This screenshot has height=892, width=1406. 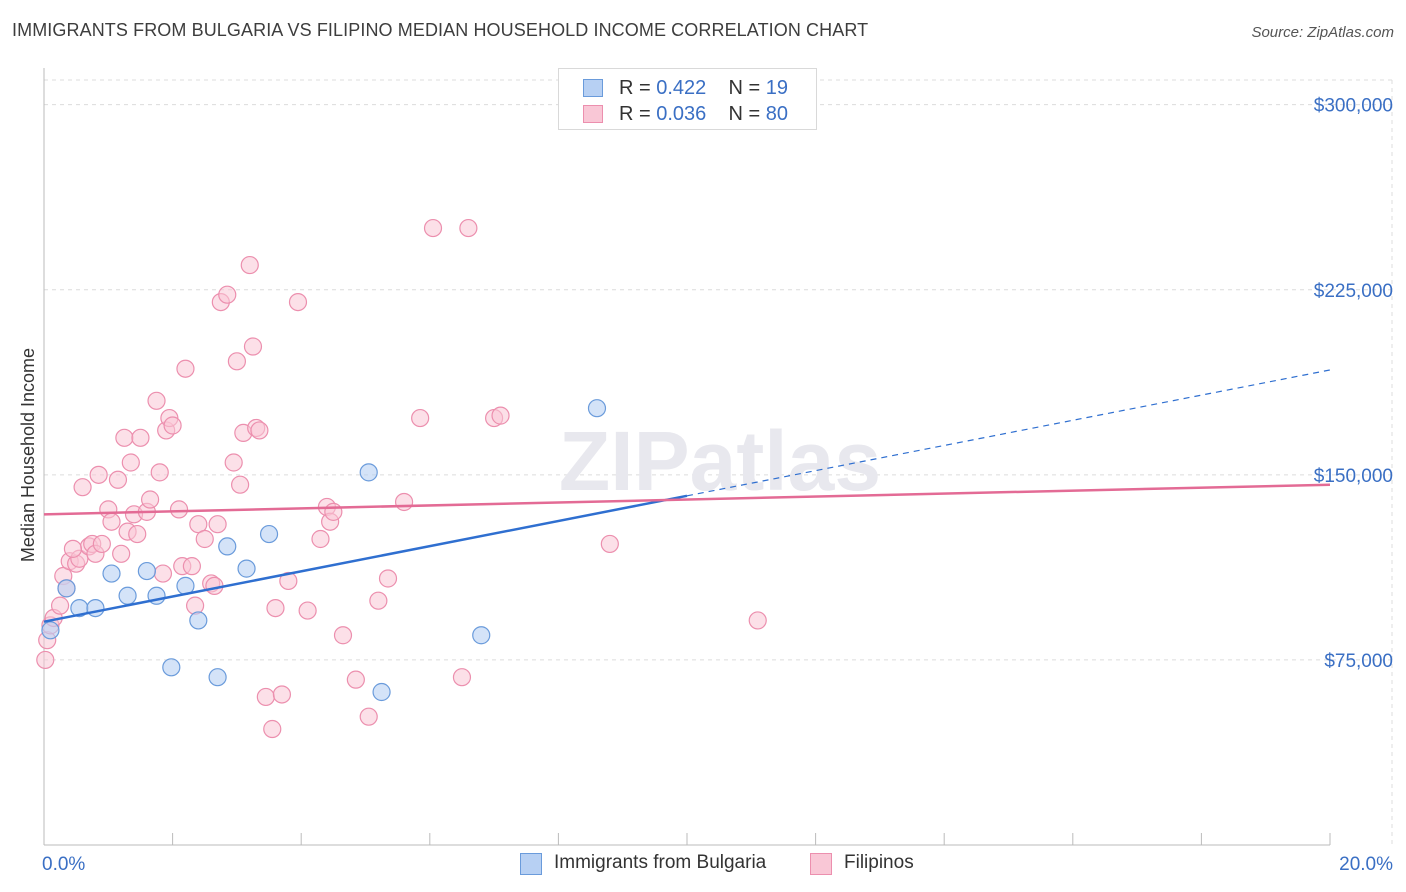 What do you see at coordinates (531, 864) in the screenshot?
I see `bottom-legend-swatch-blue` at bounding box center [531, 864].